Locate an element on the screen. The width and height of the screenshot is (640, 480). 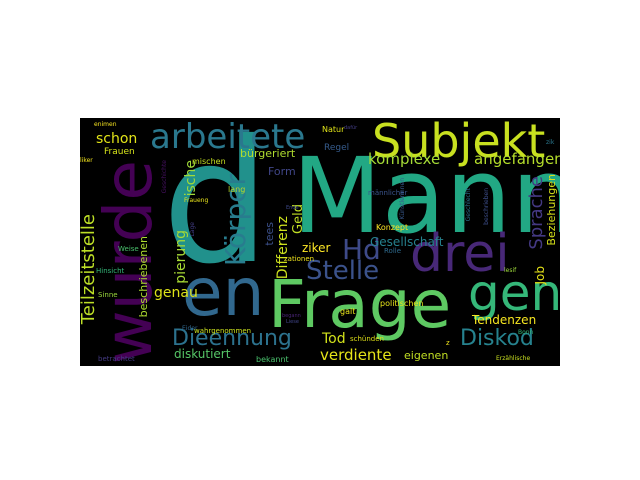
word: Sinne is located at coordinates (108, 295).